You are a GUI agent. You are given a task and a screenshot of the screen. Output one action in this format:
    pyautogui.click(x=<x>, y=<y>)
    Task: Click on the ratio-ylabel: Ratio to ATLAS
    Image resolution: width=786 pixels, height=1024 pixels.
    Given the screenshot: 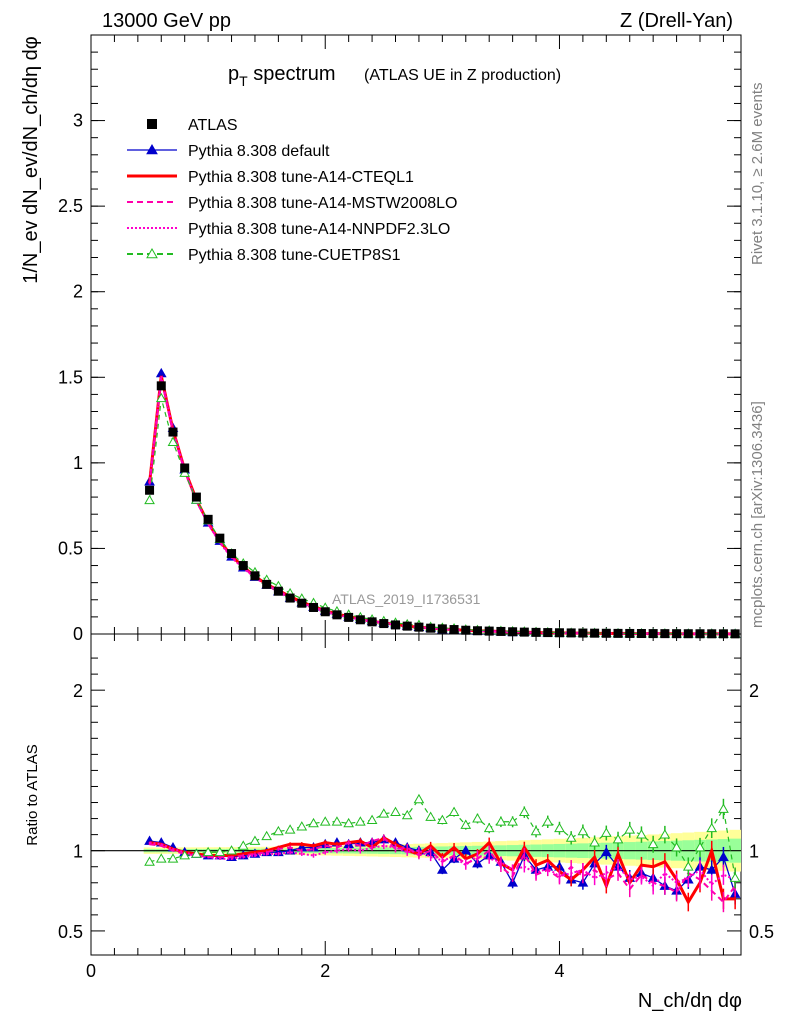 What is the action you would take?
    pyautogui.click(x=32, y=794)
    